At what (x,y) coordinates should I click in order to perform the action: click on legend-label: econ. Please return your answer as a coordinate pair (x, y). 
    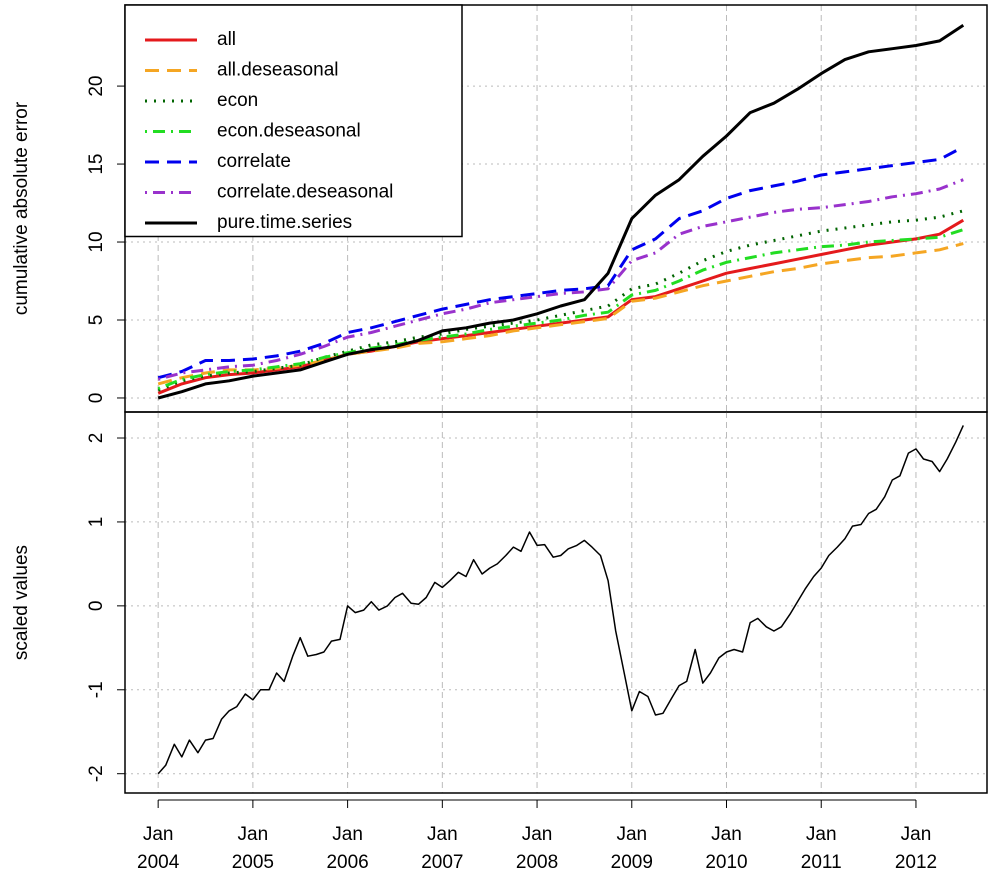
    Looking at the image, I should click on (237, 100).